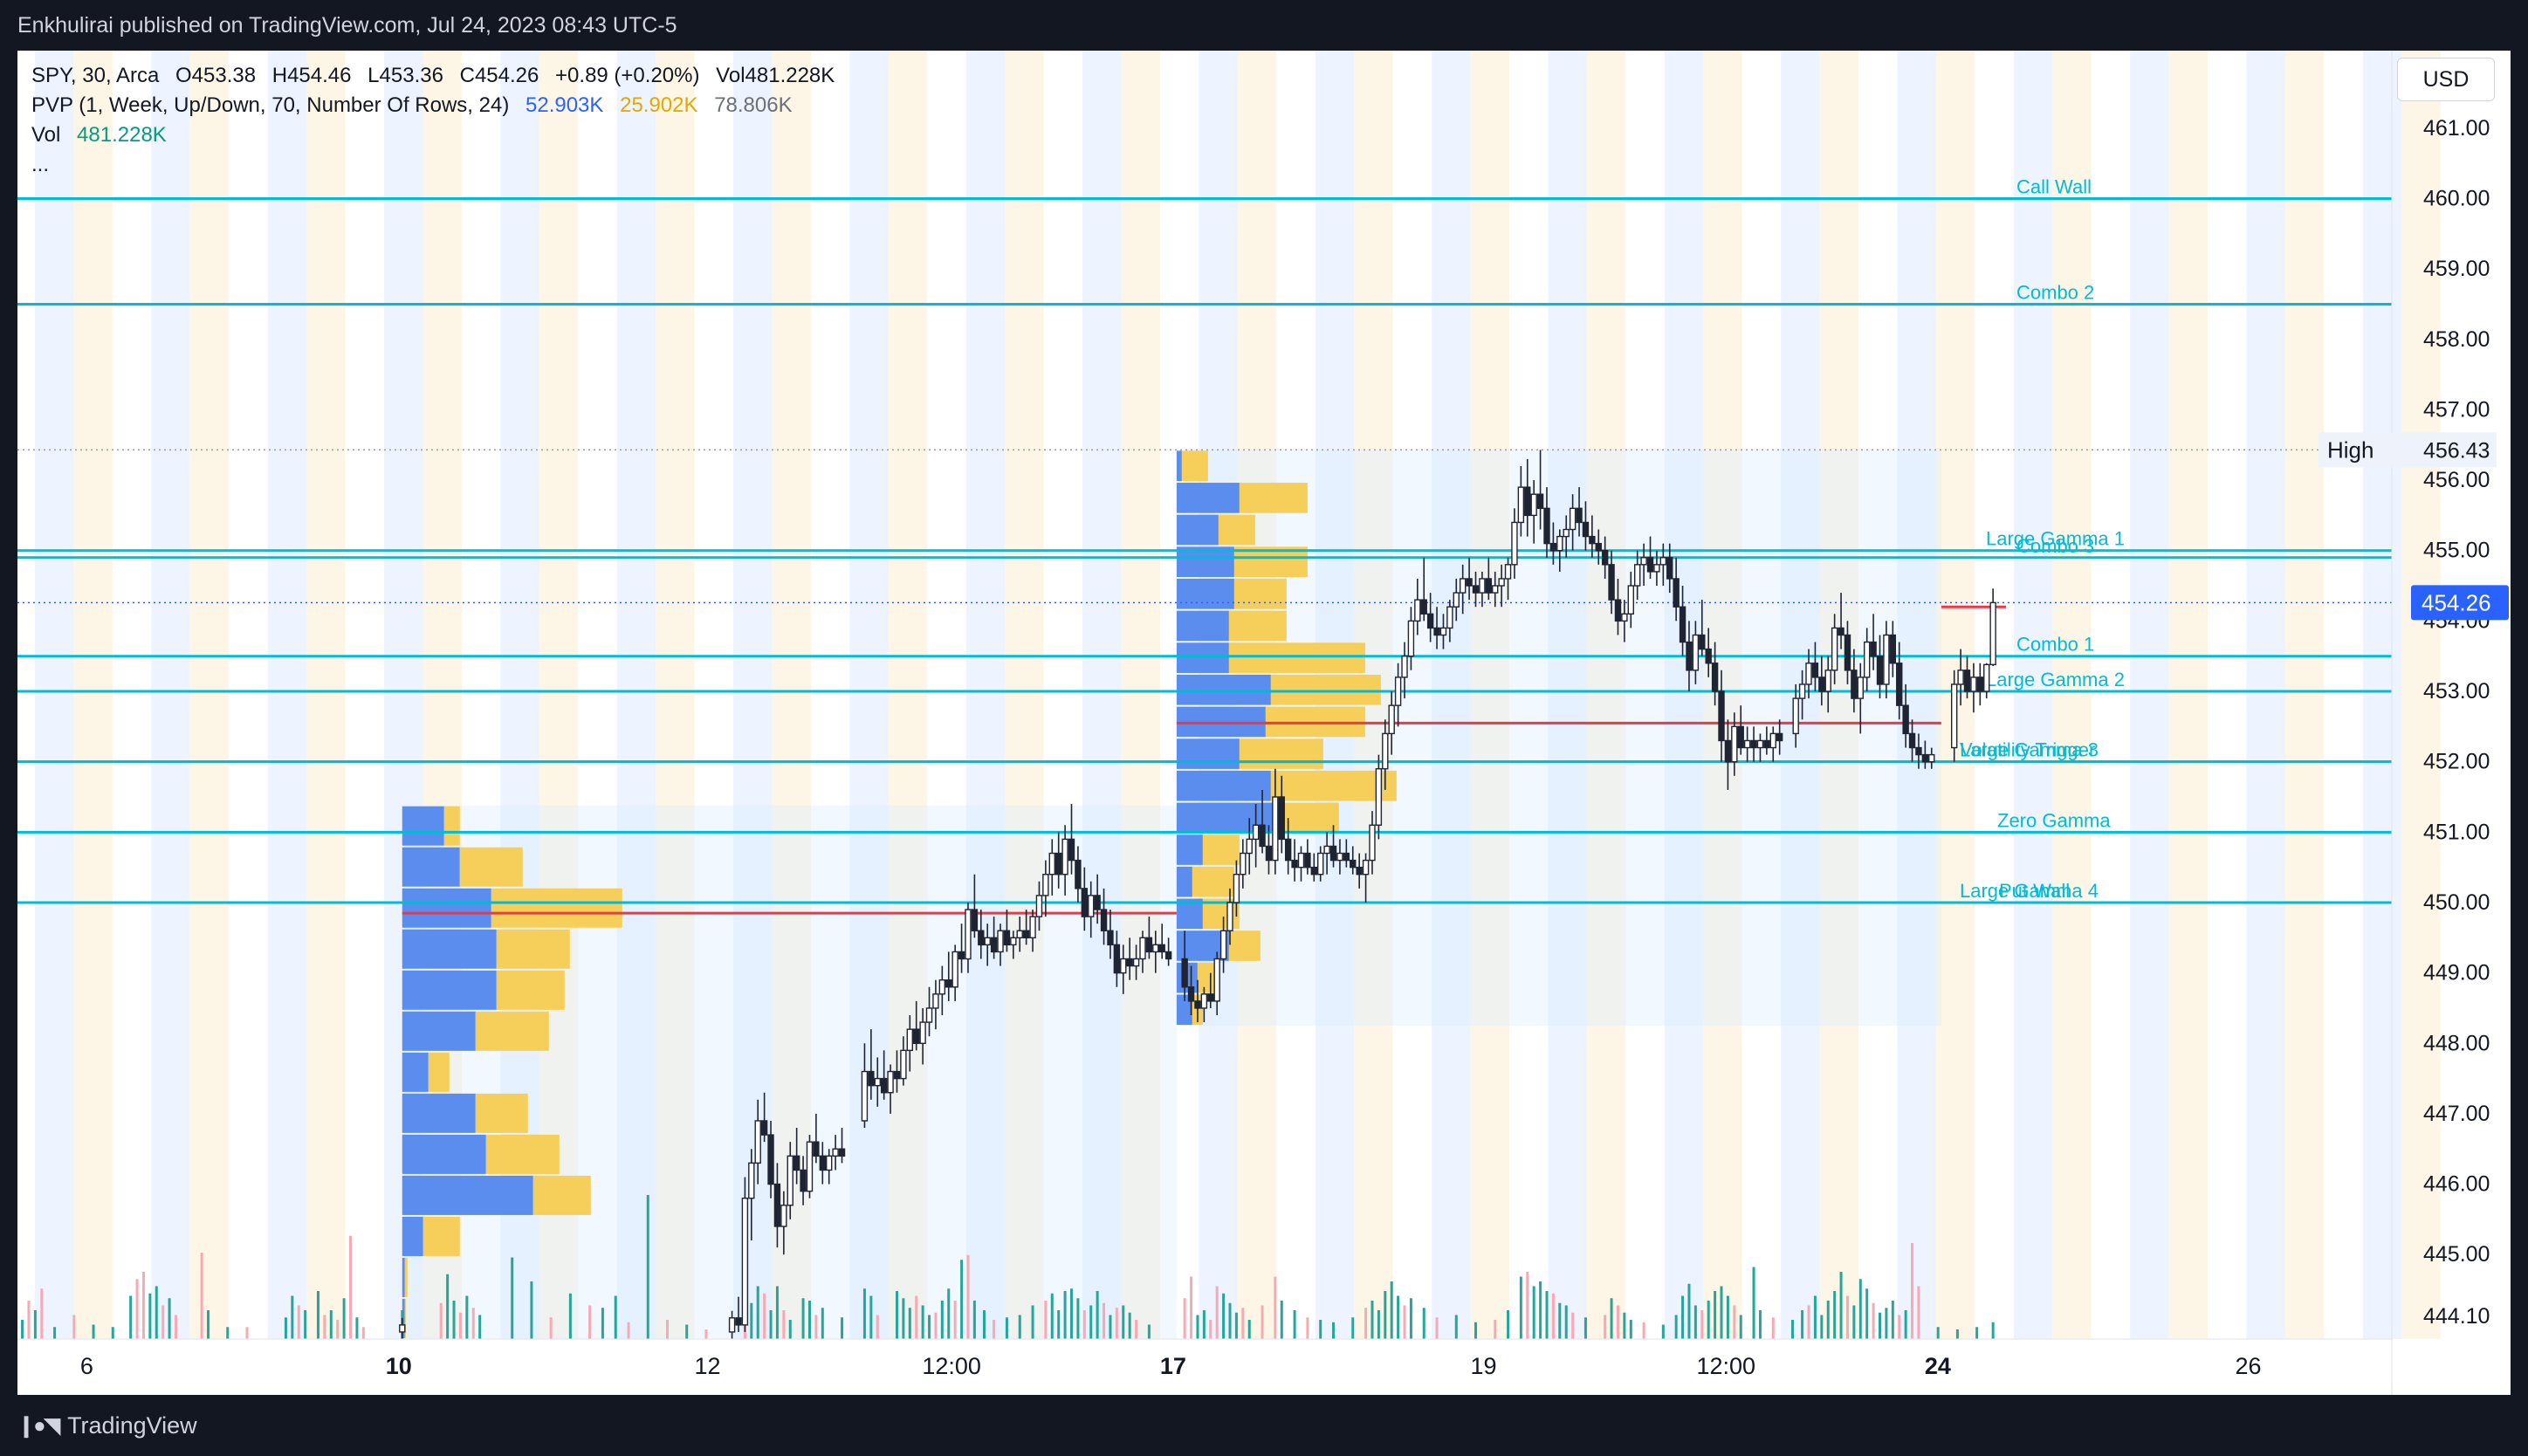 The height and width of the screenshot is (1456, 2528). I want to click on level-label: Zero Gamma, so click(2054, 820).